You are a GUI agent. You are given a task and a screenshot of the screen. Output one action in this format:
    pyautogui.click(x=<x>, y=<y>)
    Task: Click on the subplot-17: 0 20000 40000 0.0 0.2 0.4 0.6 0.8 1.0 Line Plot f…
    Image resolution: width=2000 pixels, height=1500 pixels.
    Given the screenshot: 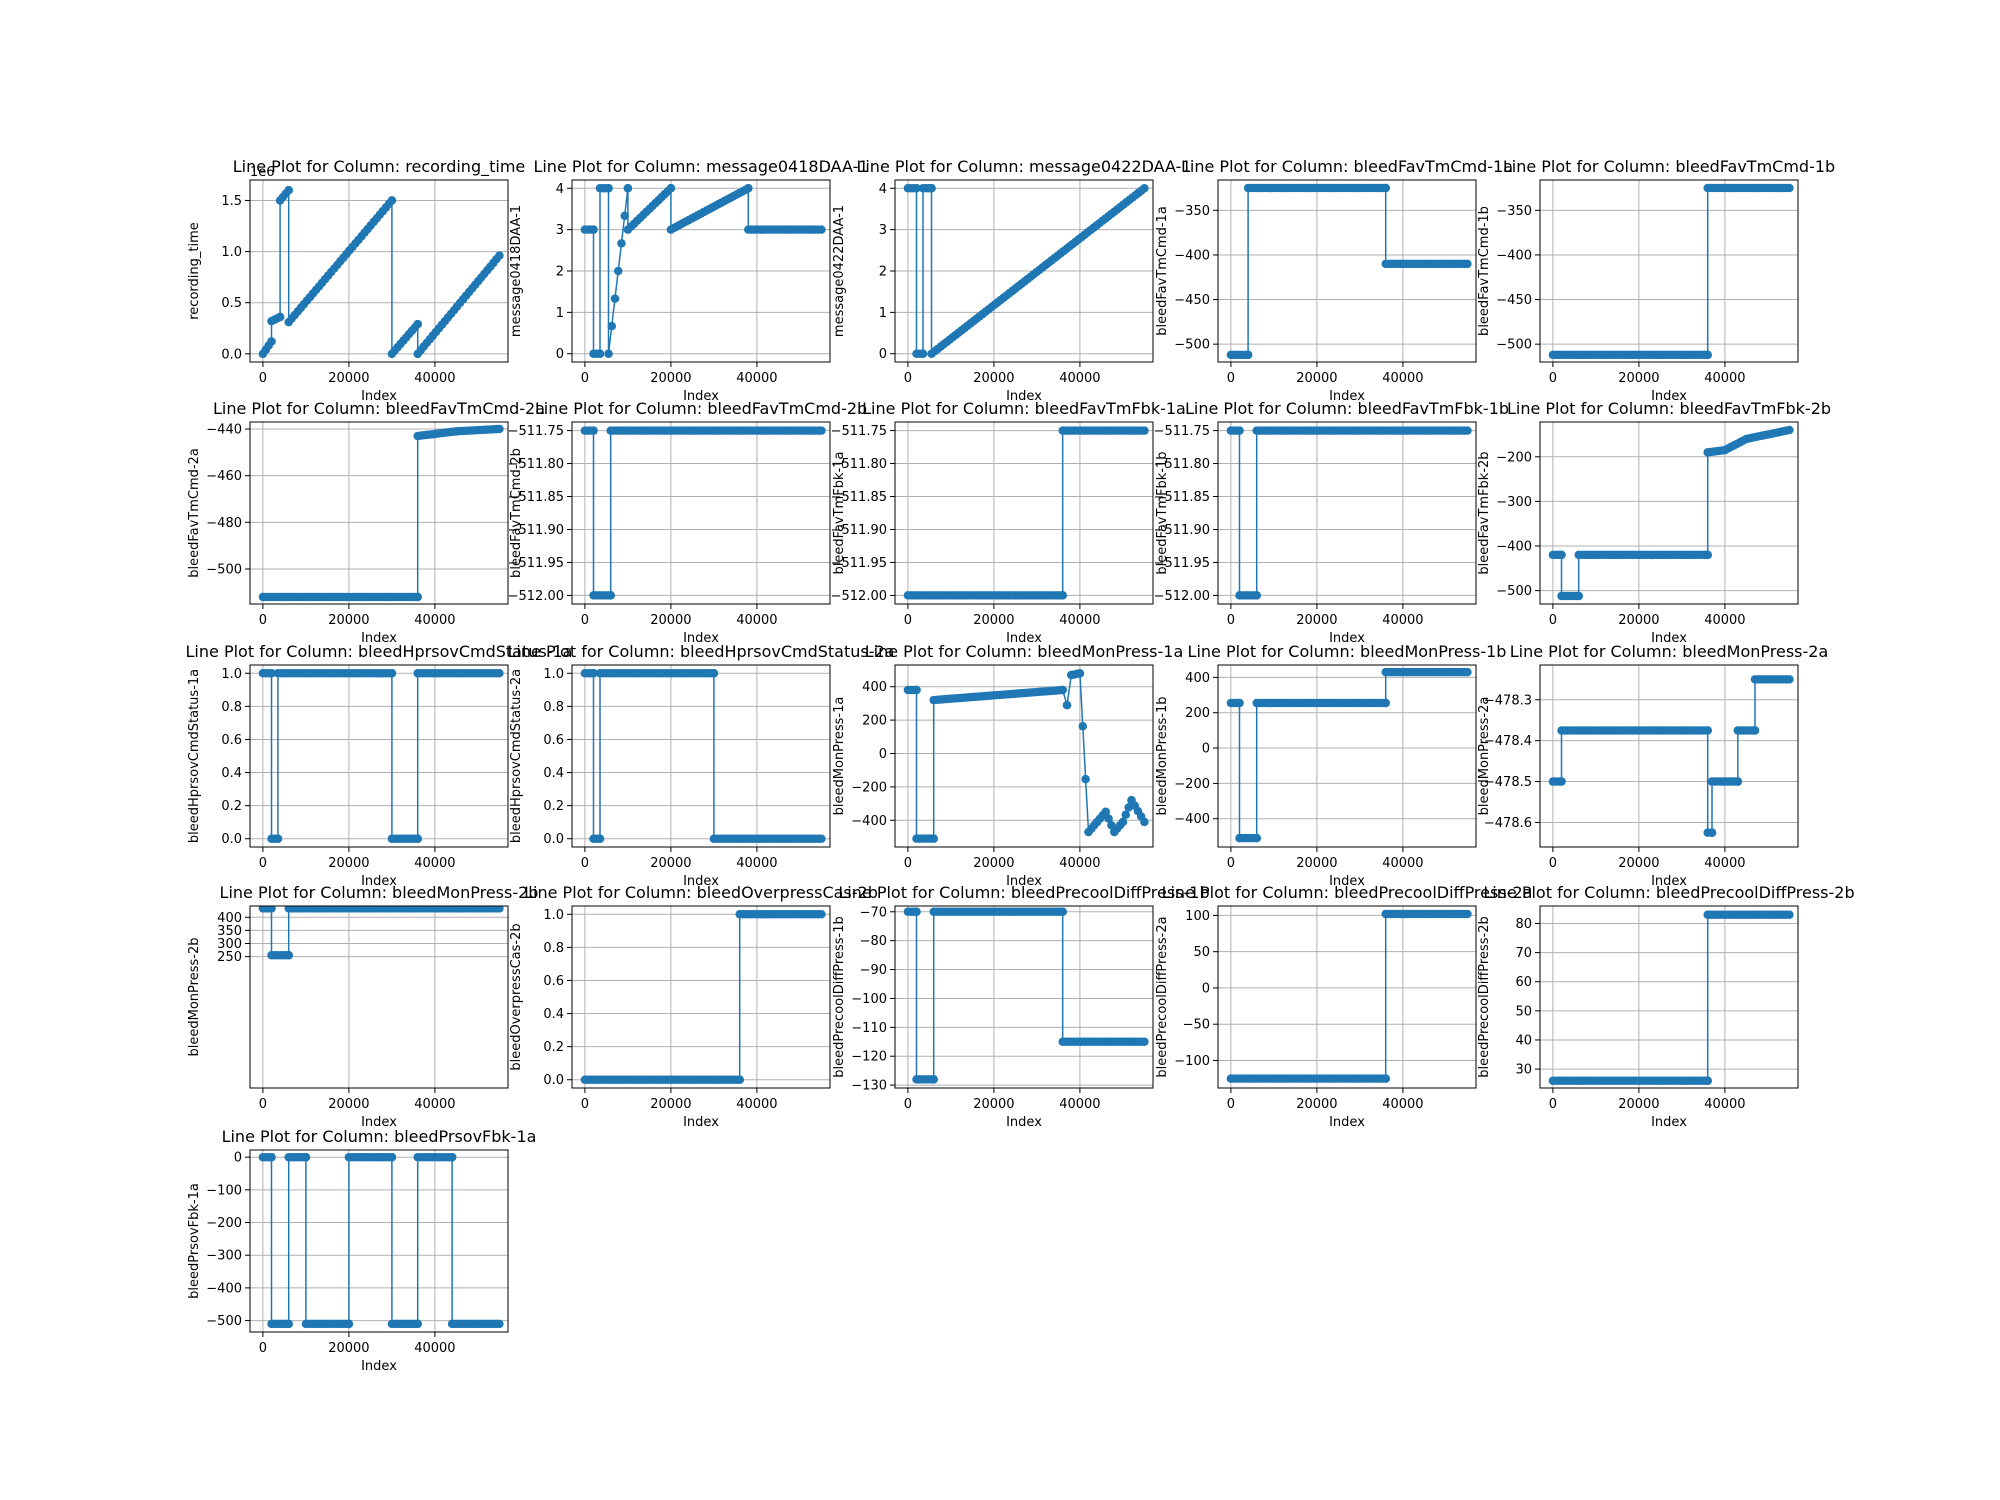 What is the action you would take?
    pyautogui.click(x=693, y=1006)
    